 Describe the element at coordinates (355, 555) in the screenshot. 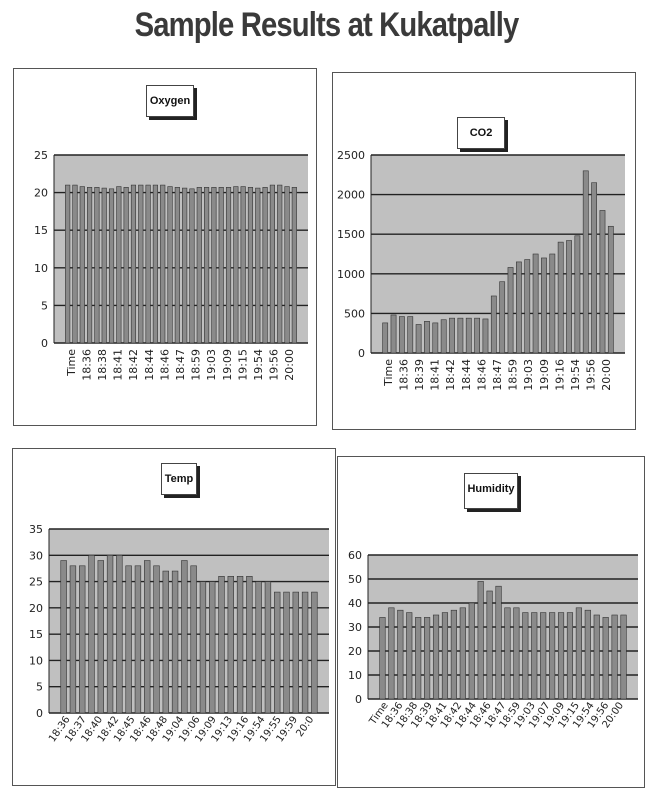

I see `y-tick-label: 60` at that location.